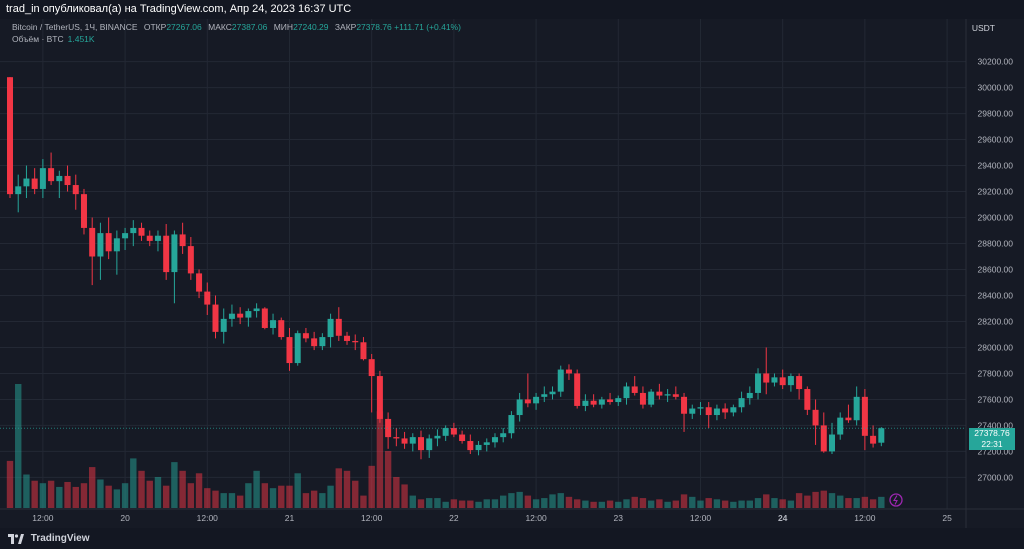  Describe the element at coordinates (996, 425) in the screenshot. I see `price-tick-label: 27400.00` at that location.